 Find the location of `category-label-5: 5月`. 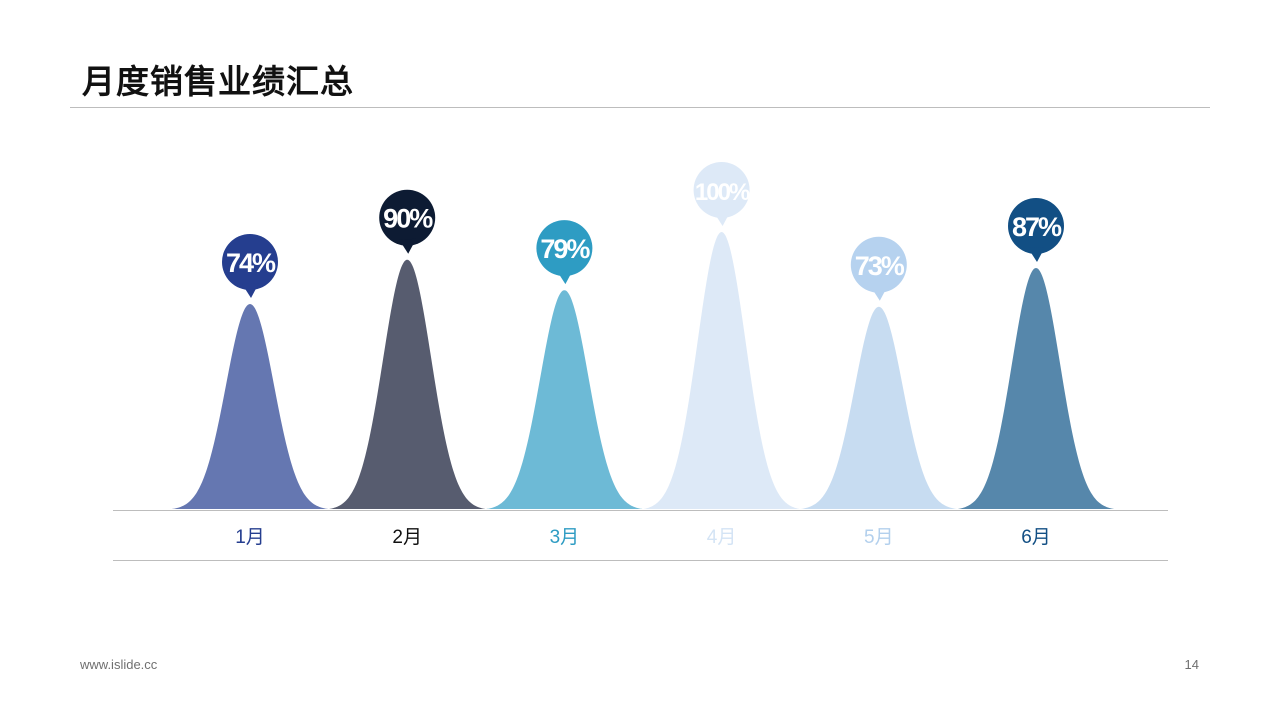

category-label-5: 5月 is located at coordinates (879, 537).